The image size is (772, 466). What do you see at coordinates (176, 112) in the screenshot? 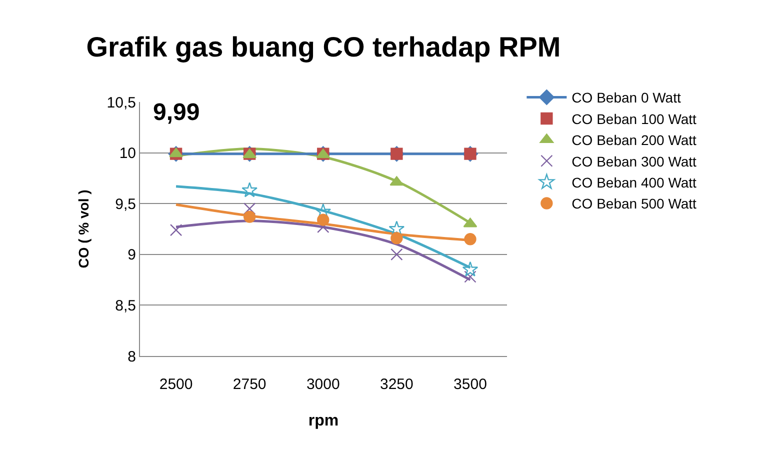
I see `annotation: 9,99` at bounding box center [176, 112].